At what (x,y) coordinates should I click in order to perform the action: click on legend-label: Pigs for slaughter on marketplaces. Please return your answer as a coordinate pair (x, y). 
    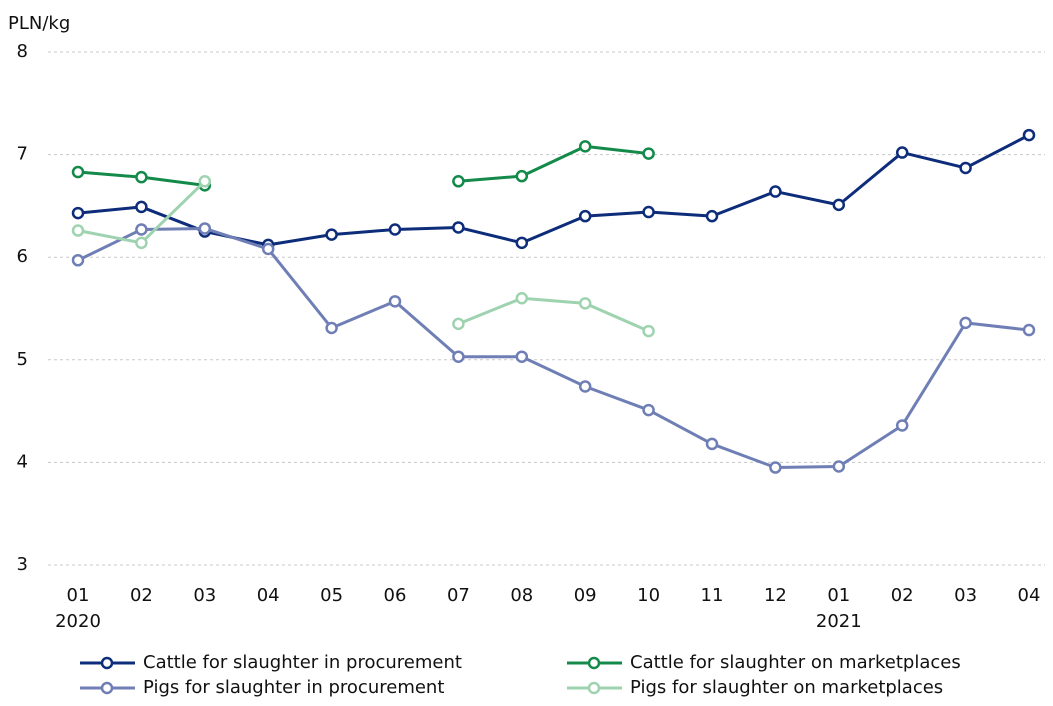
    Looking at the image, I should click on (786, 687).